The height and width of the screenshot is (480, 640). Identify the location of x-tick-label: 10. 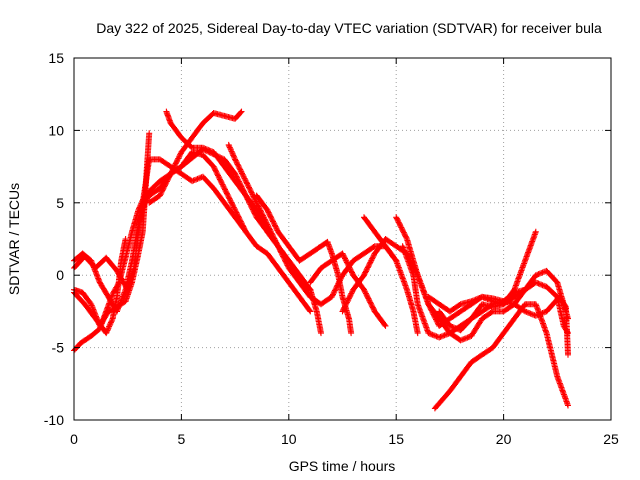
(289, 439).